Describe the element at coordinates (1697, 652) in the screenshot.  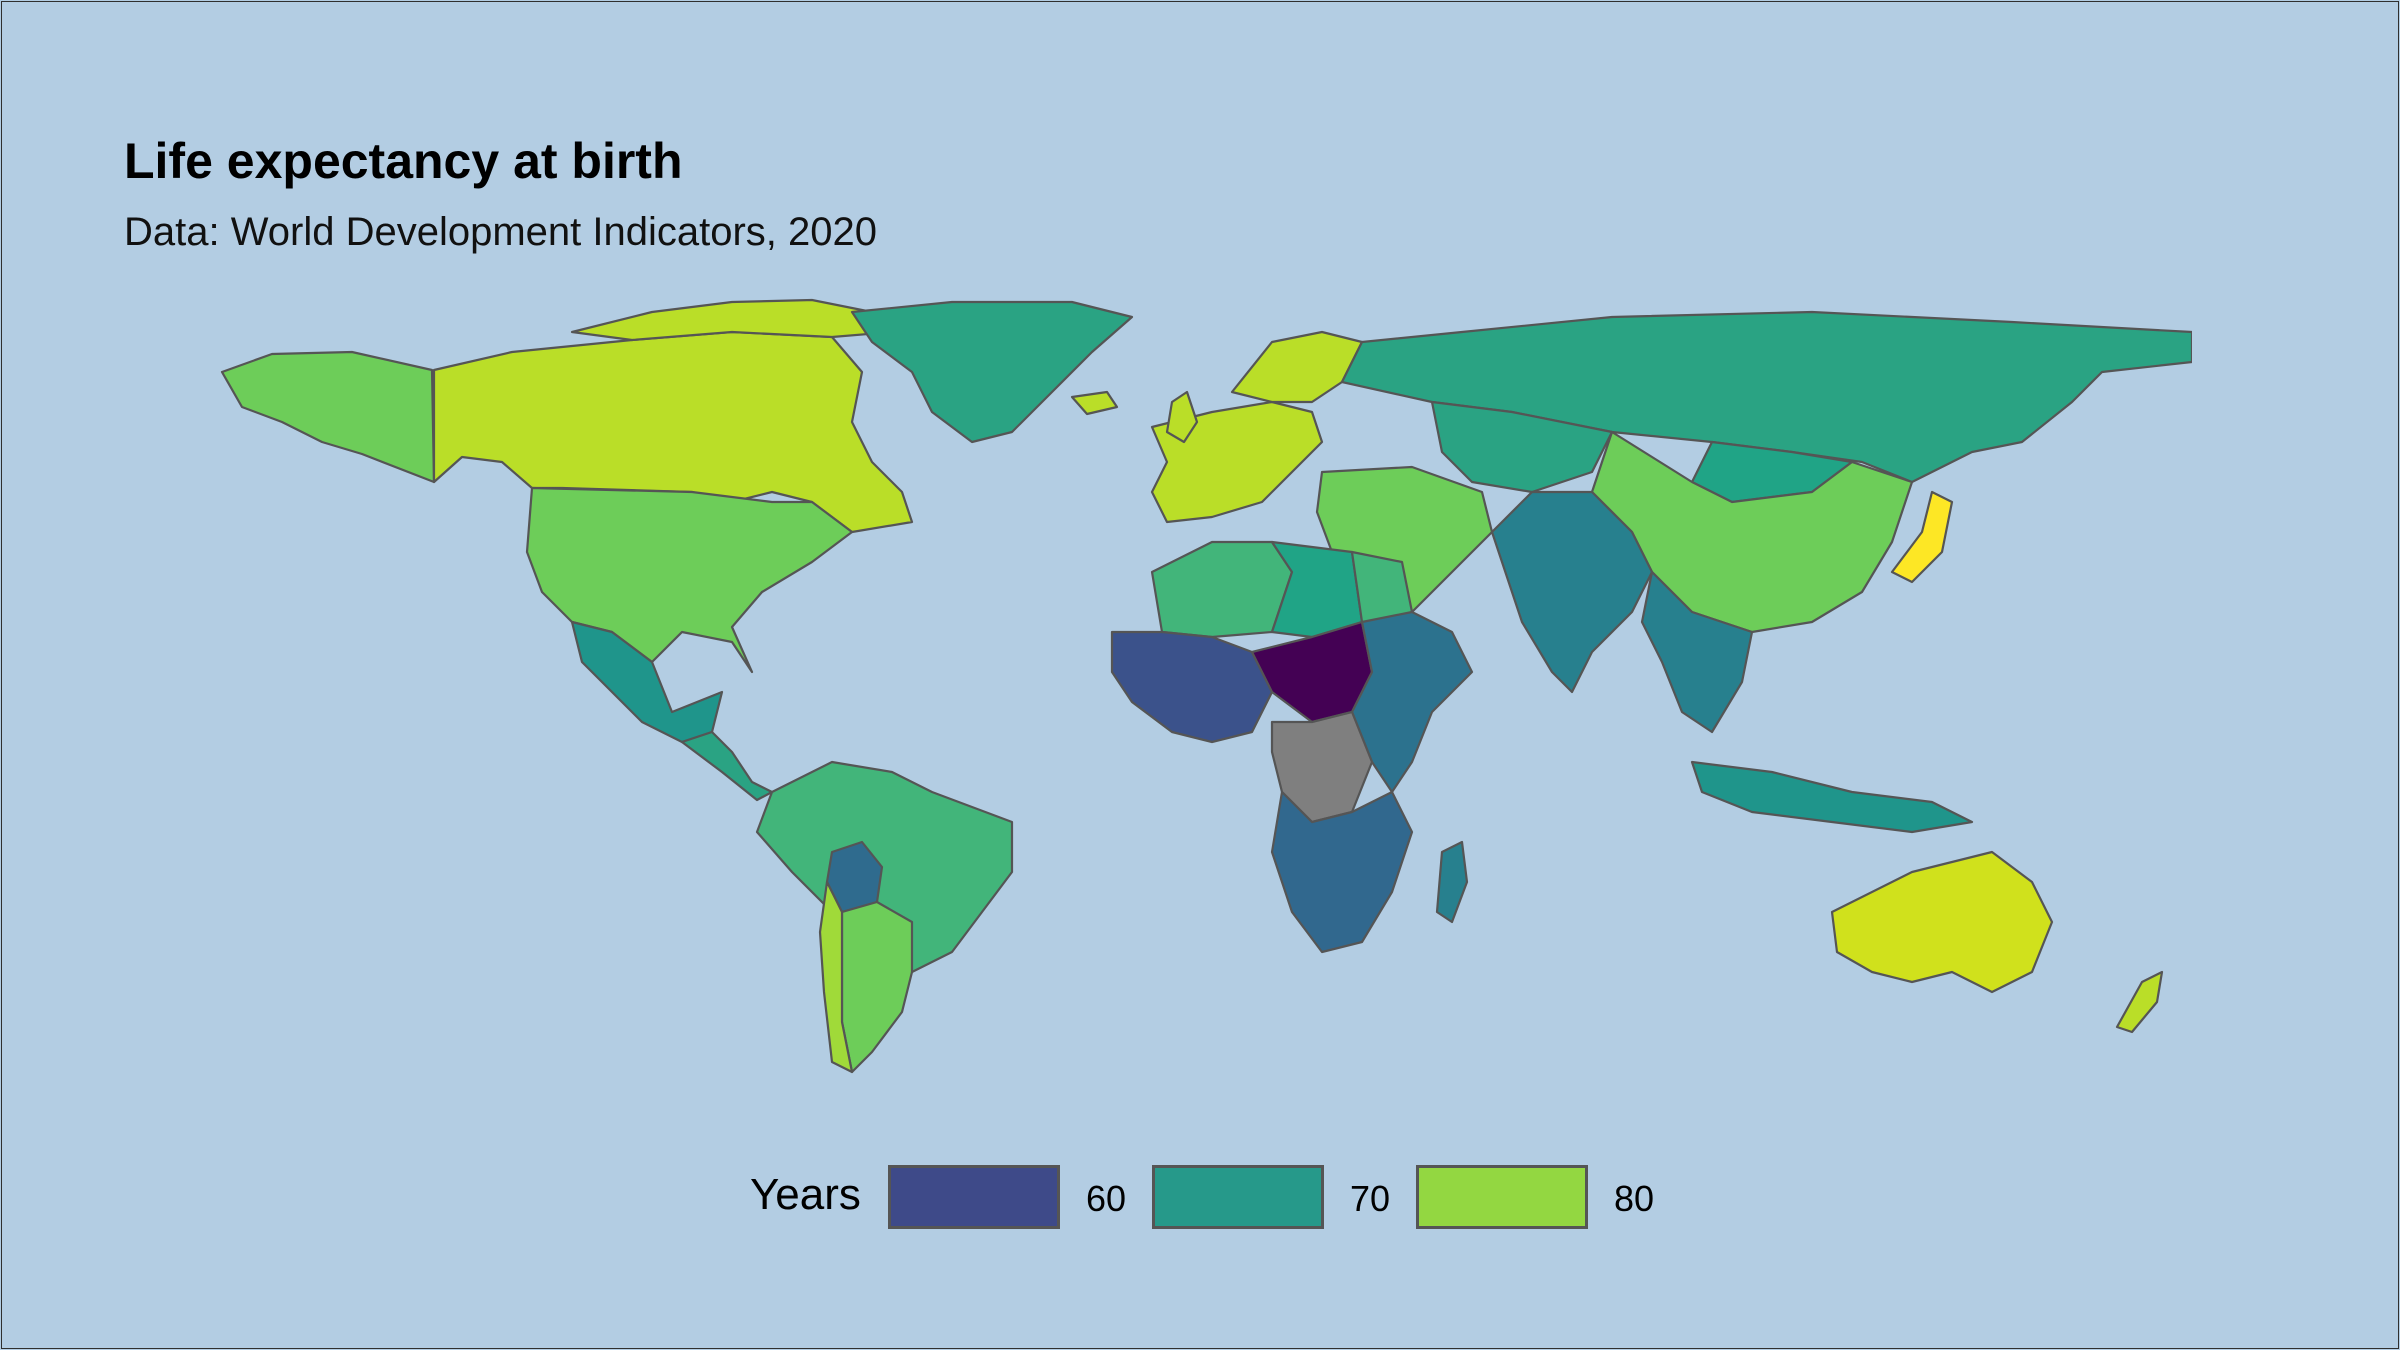
I see `region-southeast-asia` at that location.